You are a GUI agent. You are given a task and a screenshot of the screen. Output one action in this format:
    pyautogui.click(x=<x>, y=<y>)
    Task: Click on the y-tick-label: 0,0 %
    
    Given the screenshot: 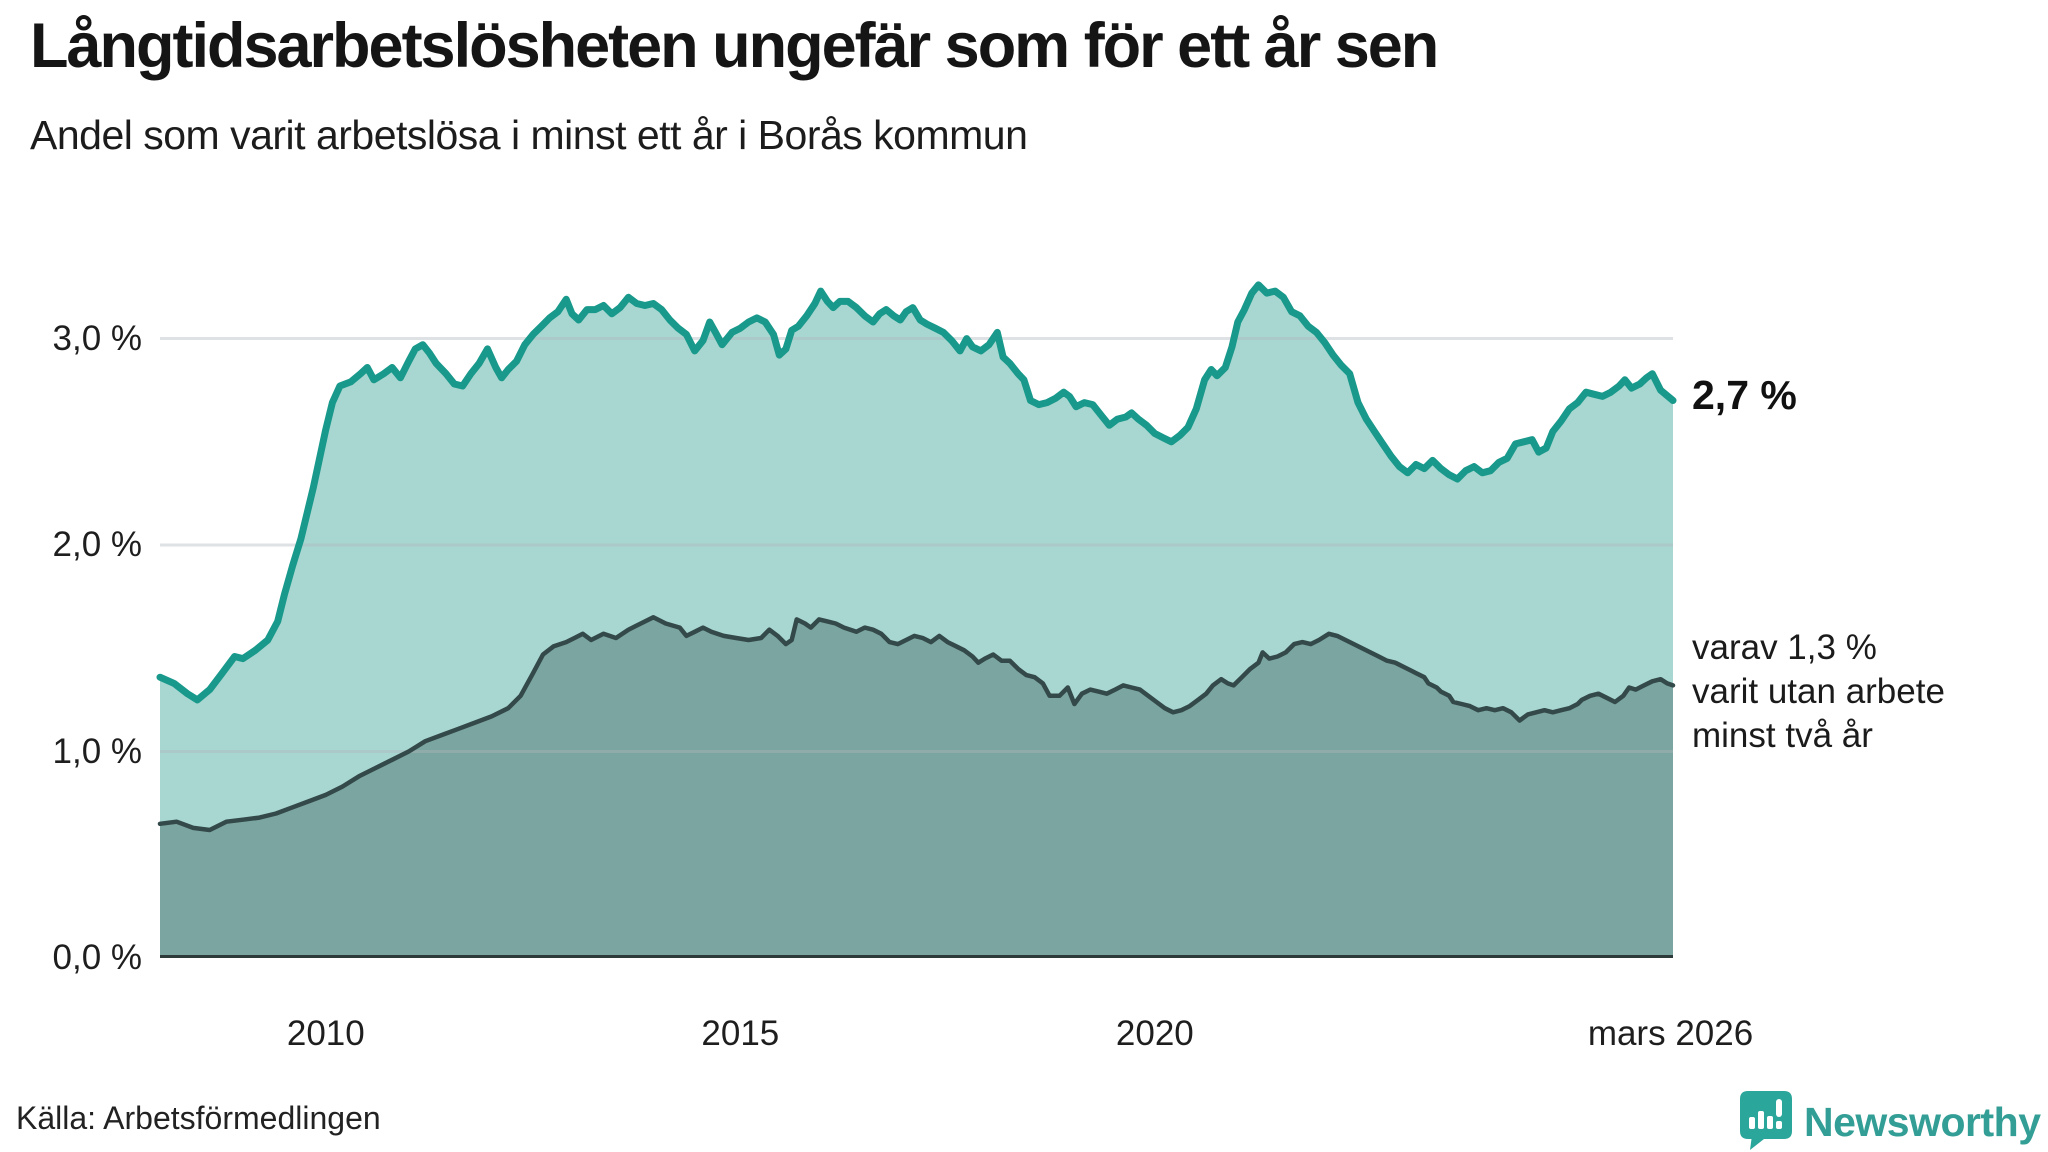 What is the action you would take?
    pyautogui.click(x=97, y=957)
    